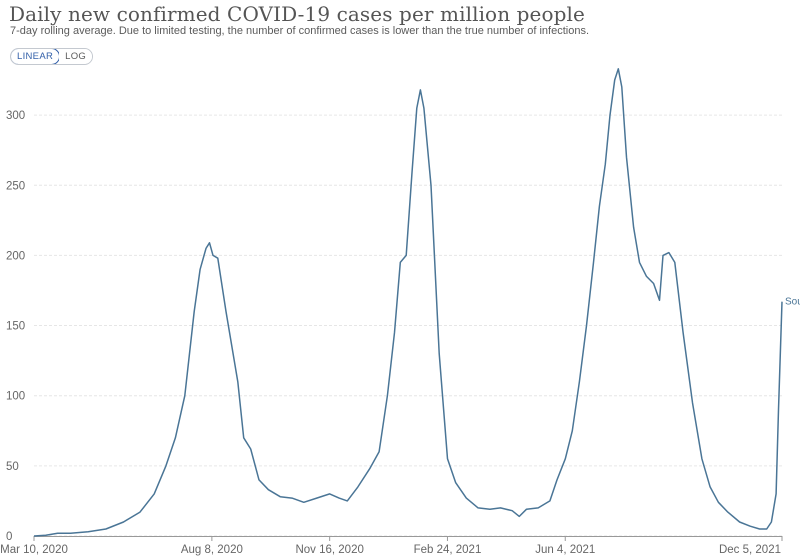 Image resolution: width=800 pixels, height=560 pixels. Describe the element at coordinates (329, 550) in the screenshot. I see `x-tick-label-2: Nov 16, 2020` at that location.